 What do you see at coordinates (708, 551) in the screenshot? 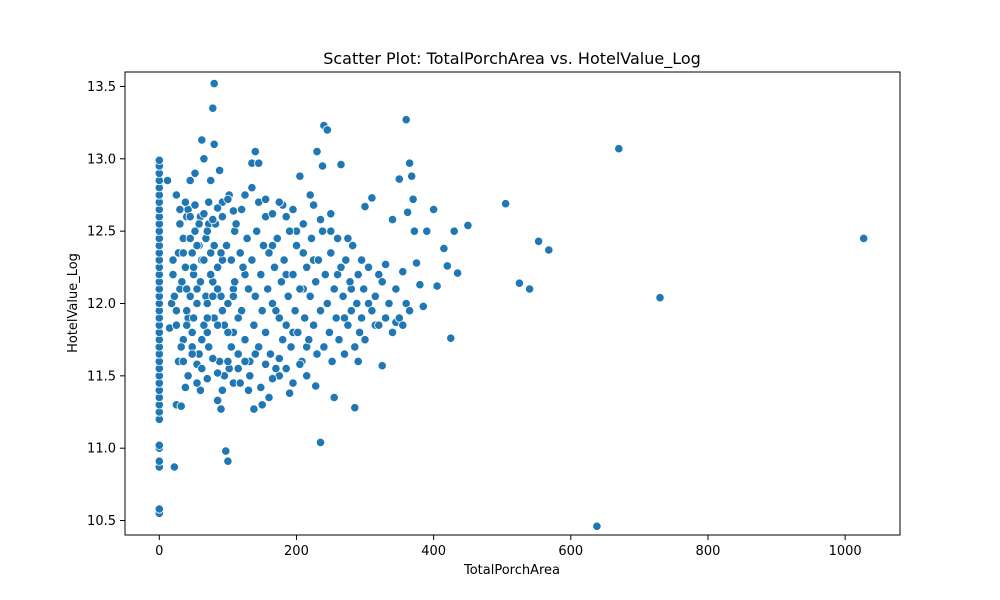
I see `x-tick-label: 800` at bounding box center [708, 551].